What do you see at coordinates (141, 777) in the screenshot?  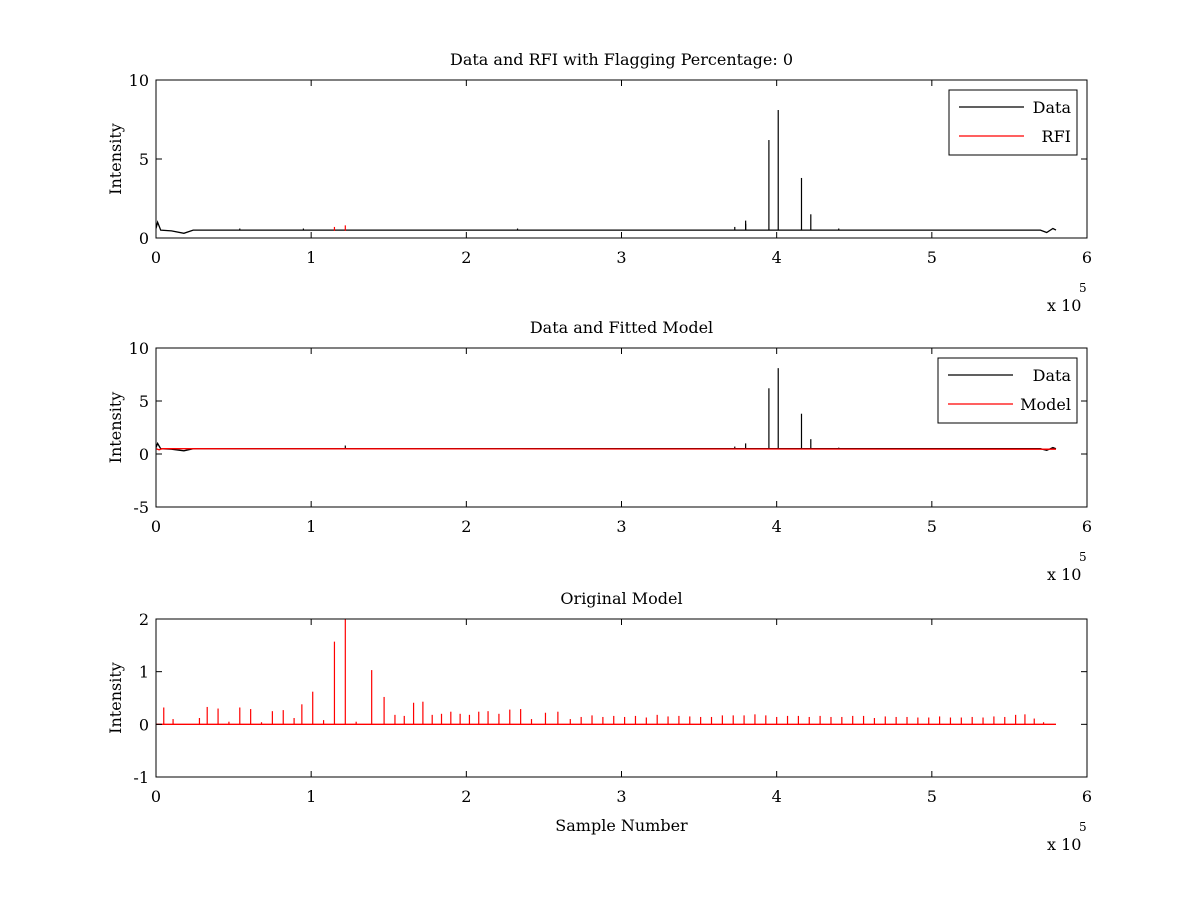 I see `y-tick-label: -1` at bounding box center [141, 777].